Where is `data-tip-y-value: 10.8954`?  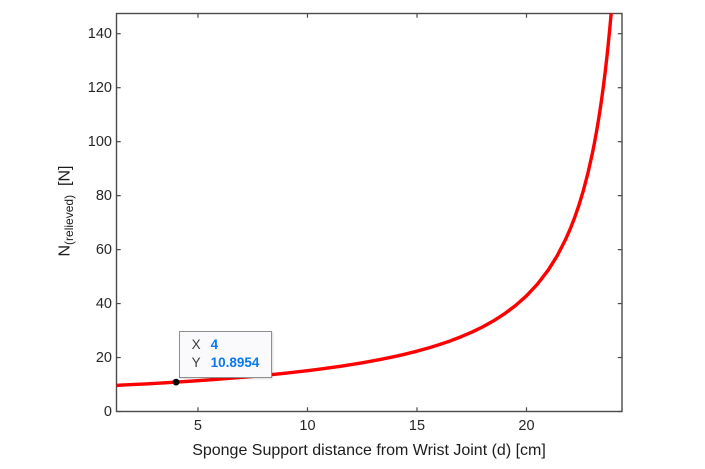 data-tip-y-value: 10.8954 is located at coordinates (235, 363).